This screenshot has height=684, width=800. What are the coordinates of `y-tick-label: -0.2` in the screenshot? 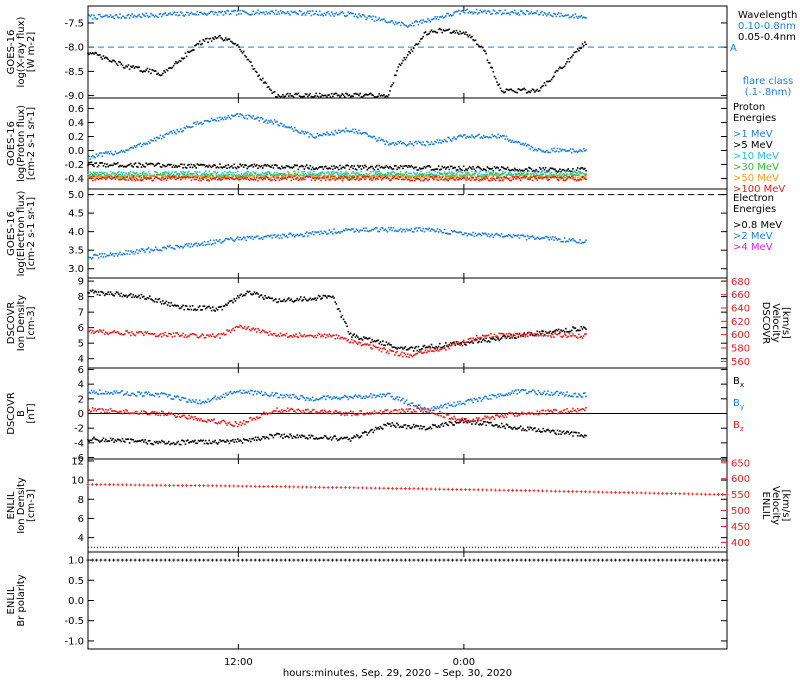 It's located at (74, 165).